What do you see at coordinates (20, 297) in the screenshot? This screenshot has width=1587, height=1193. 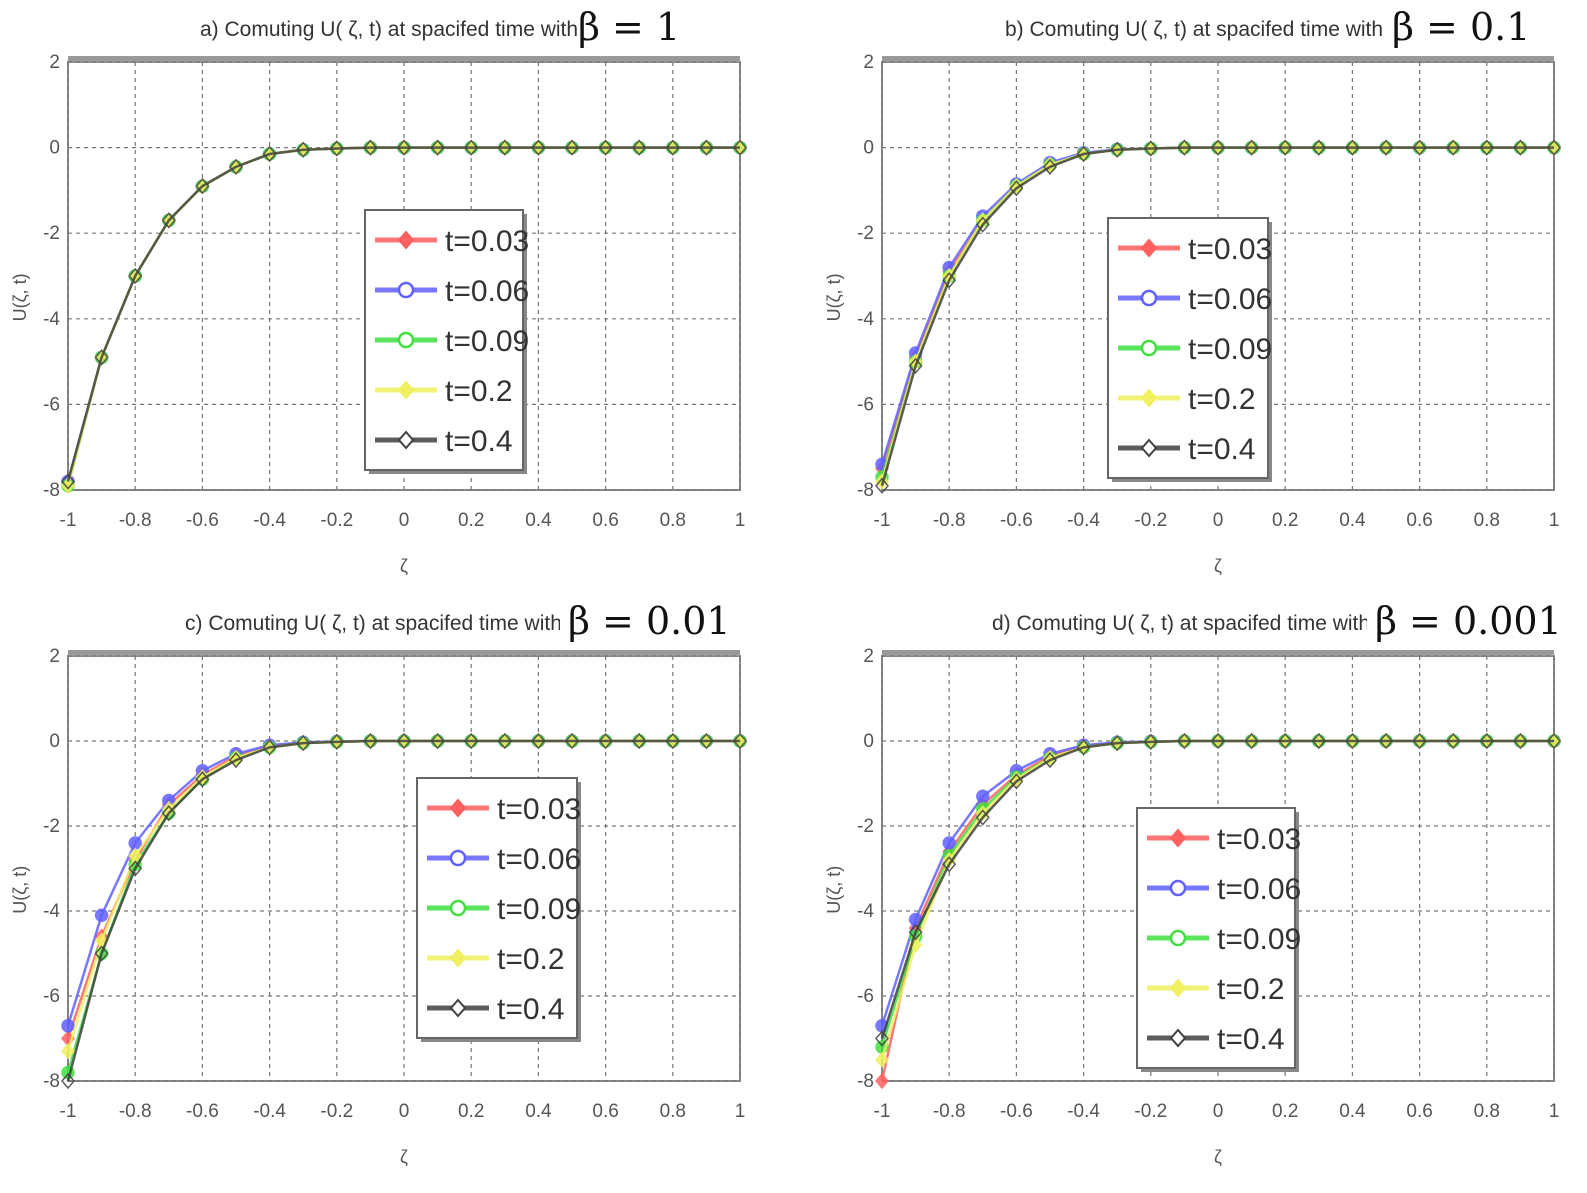 I see `y-axis-label: U(ζ, t)` at bounding box center [20, 297].